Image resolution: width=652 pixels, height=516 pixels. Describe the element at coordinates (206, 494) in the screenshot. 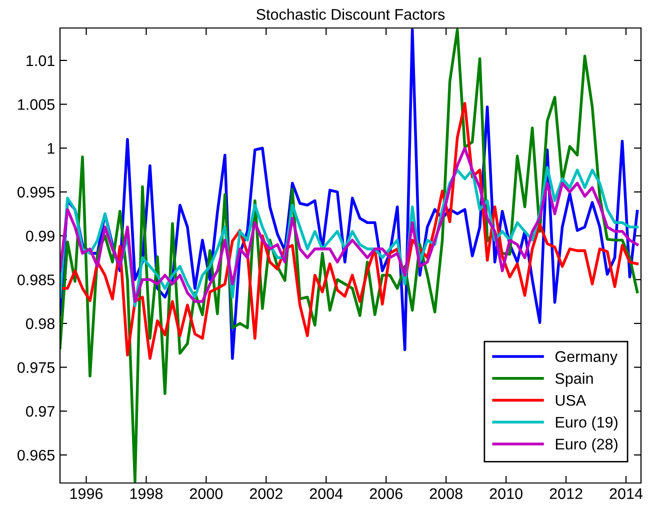

I see `x-tick-label: 2000` at that location.